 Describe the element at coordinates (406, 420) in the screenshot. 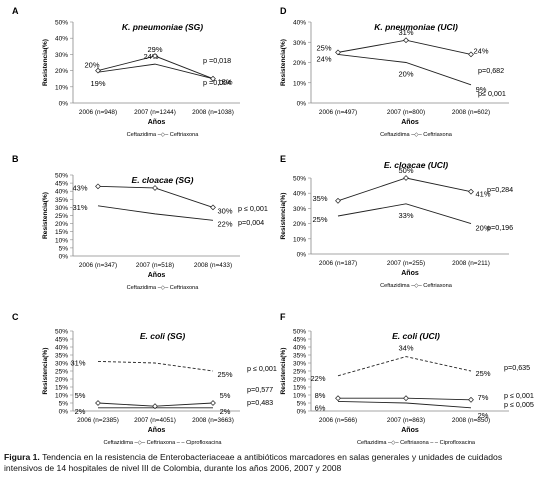

I see `x-tick-label: 2007 (n=863)` at that location.